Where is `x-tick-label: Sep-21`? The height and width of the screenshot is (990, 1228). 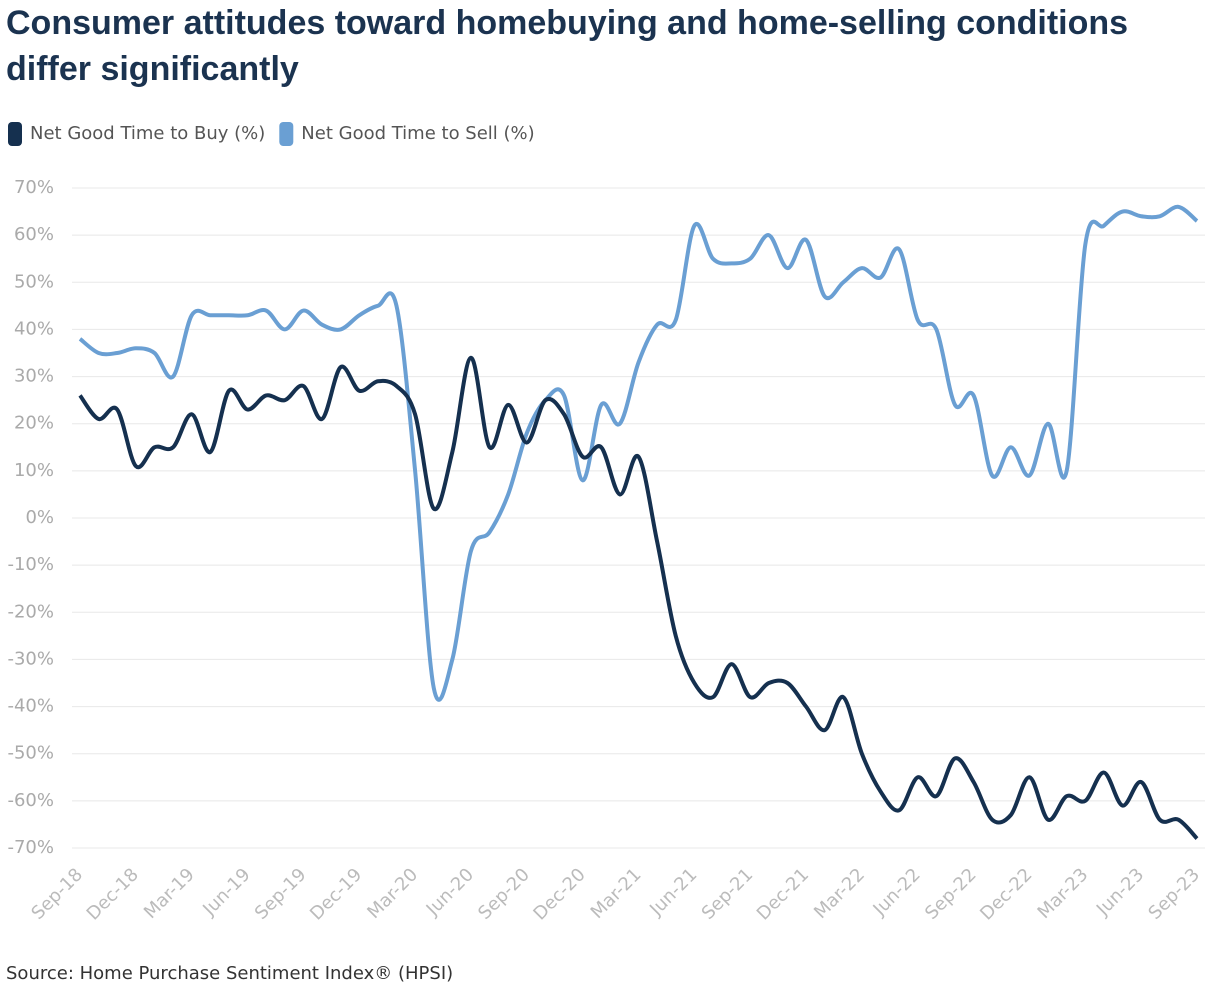
x-tick-label: Sep-21 is located at coordinates (728, 894).